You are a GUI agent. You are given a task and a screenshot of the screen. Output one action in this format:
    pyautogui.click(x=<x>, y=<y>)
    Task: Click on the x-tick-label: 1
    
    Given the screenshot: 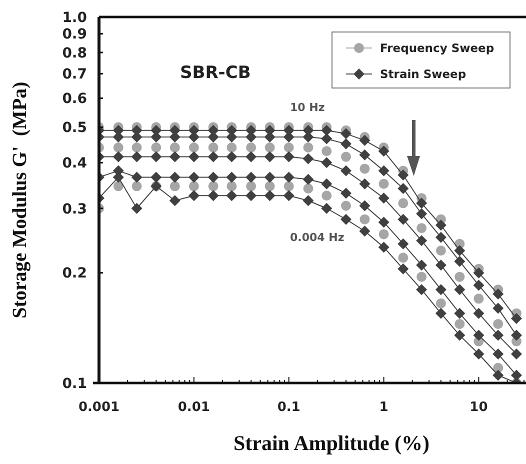 What is the action you would take?
    pyautogui.click(x=383, y=407)
    